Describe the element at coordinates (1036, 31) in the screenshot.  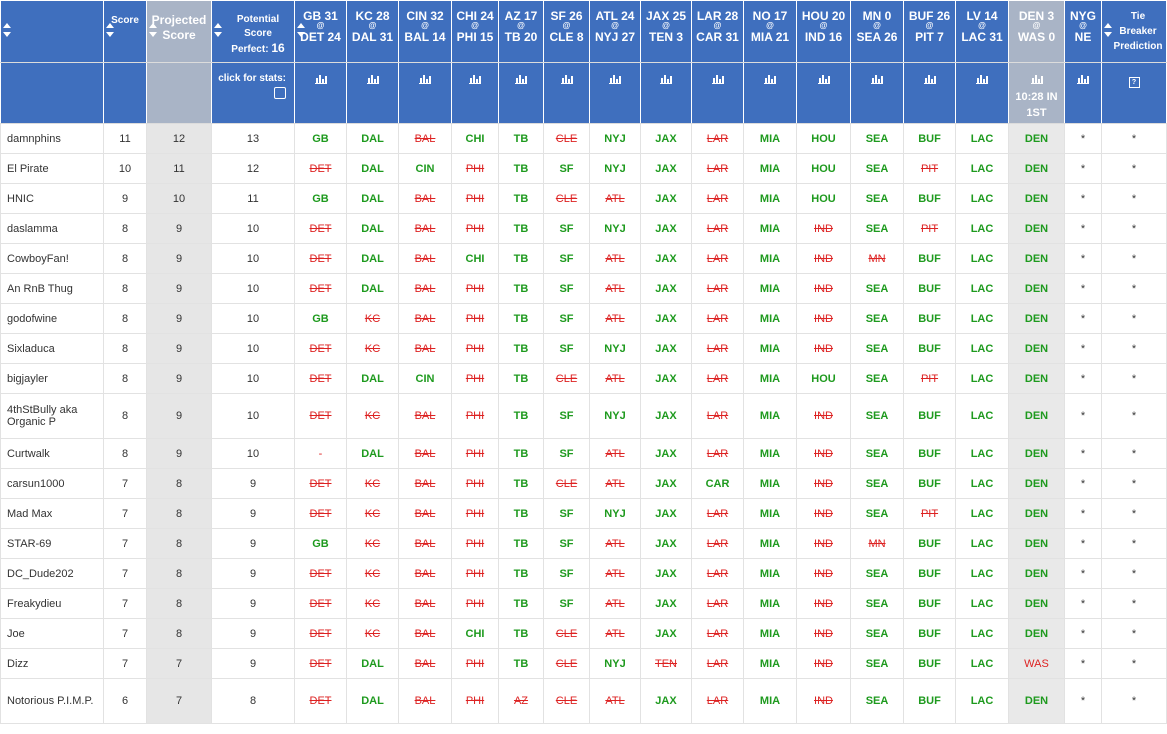
I see `game-header: DEN 3 @ WAS 0` at that location.